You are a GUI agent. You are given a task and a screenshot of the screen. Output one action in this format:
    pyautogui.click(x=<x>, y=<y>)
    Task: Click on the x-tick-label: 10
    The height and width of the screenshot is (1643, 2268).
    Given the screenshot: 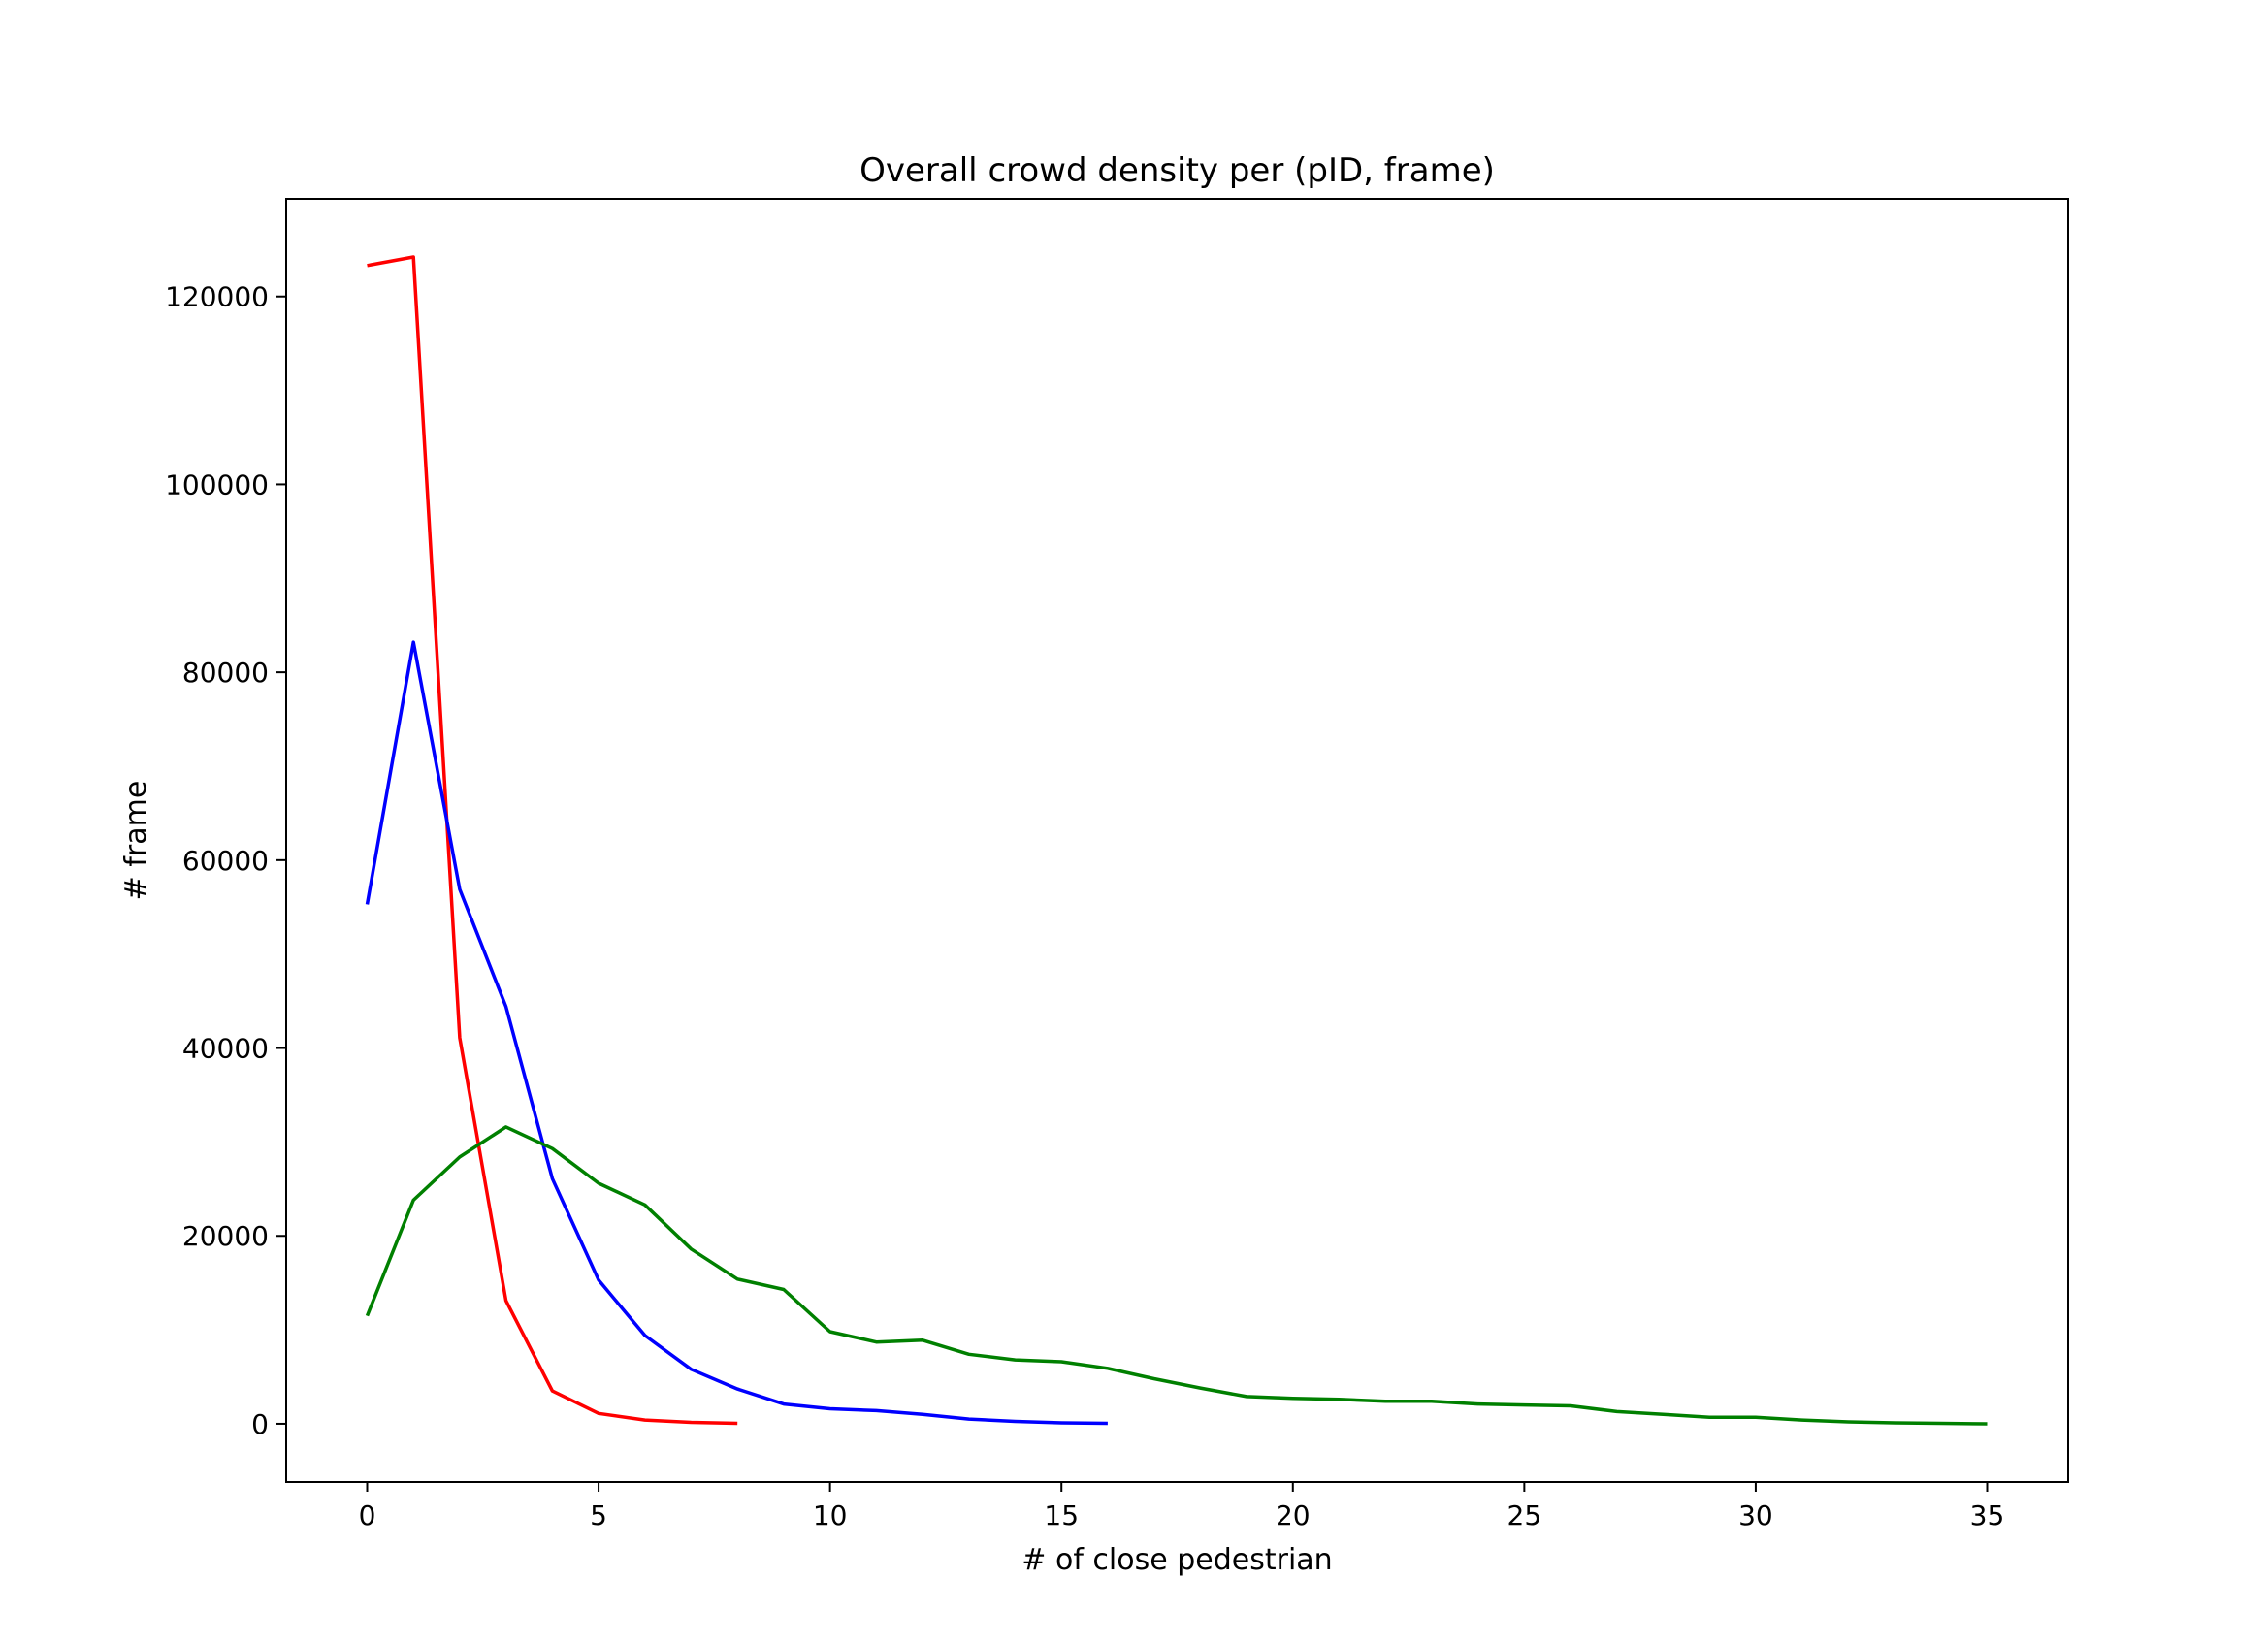 What is the action you would take?
    pyautogui.click(x=830, y=1515)
    